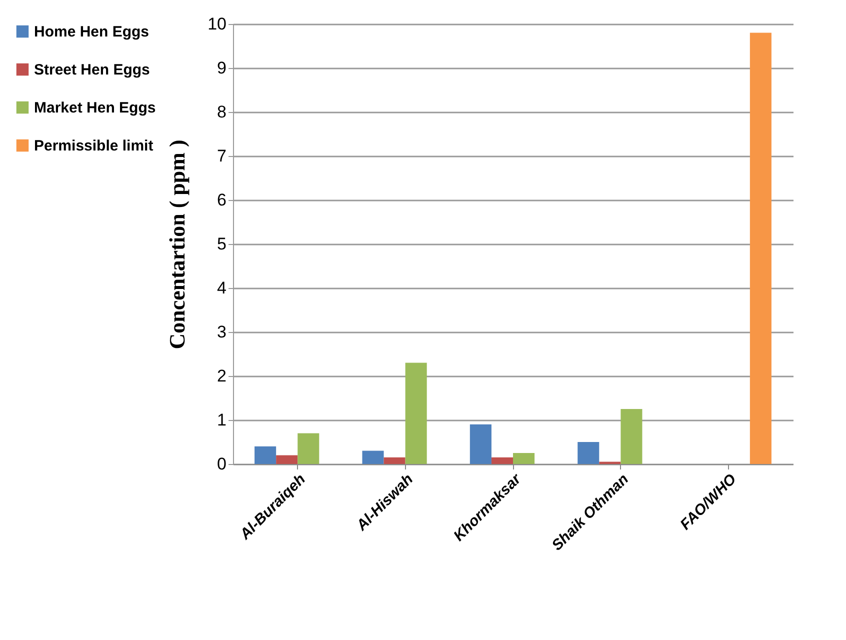 The image size is (846, 640). Describe the element at coordinates (95, 108) in the screenshot. I see `legend-label: Market Hen Eggs` at that location.